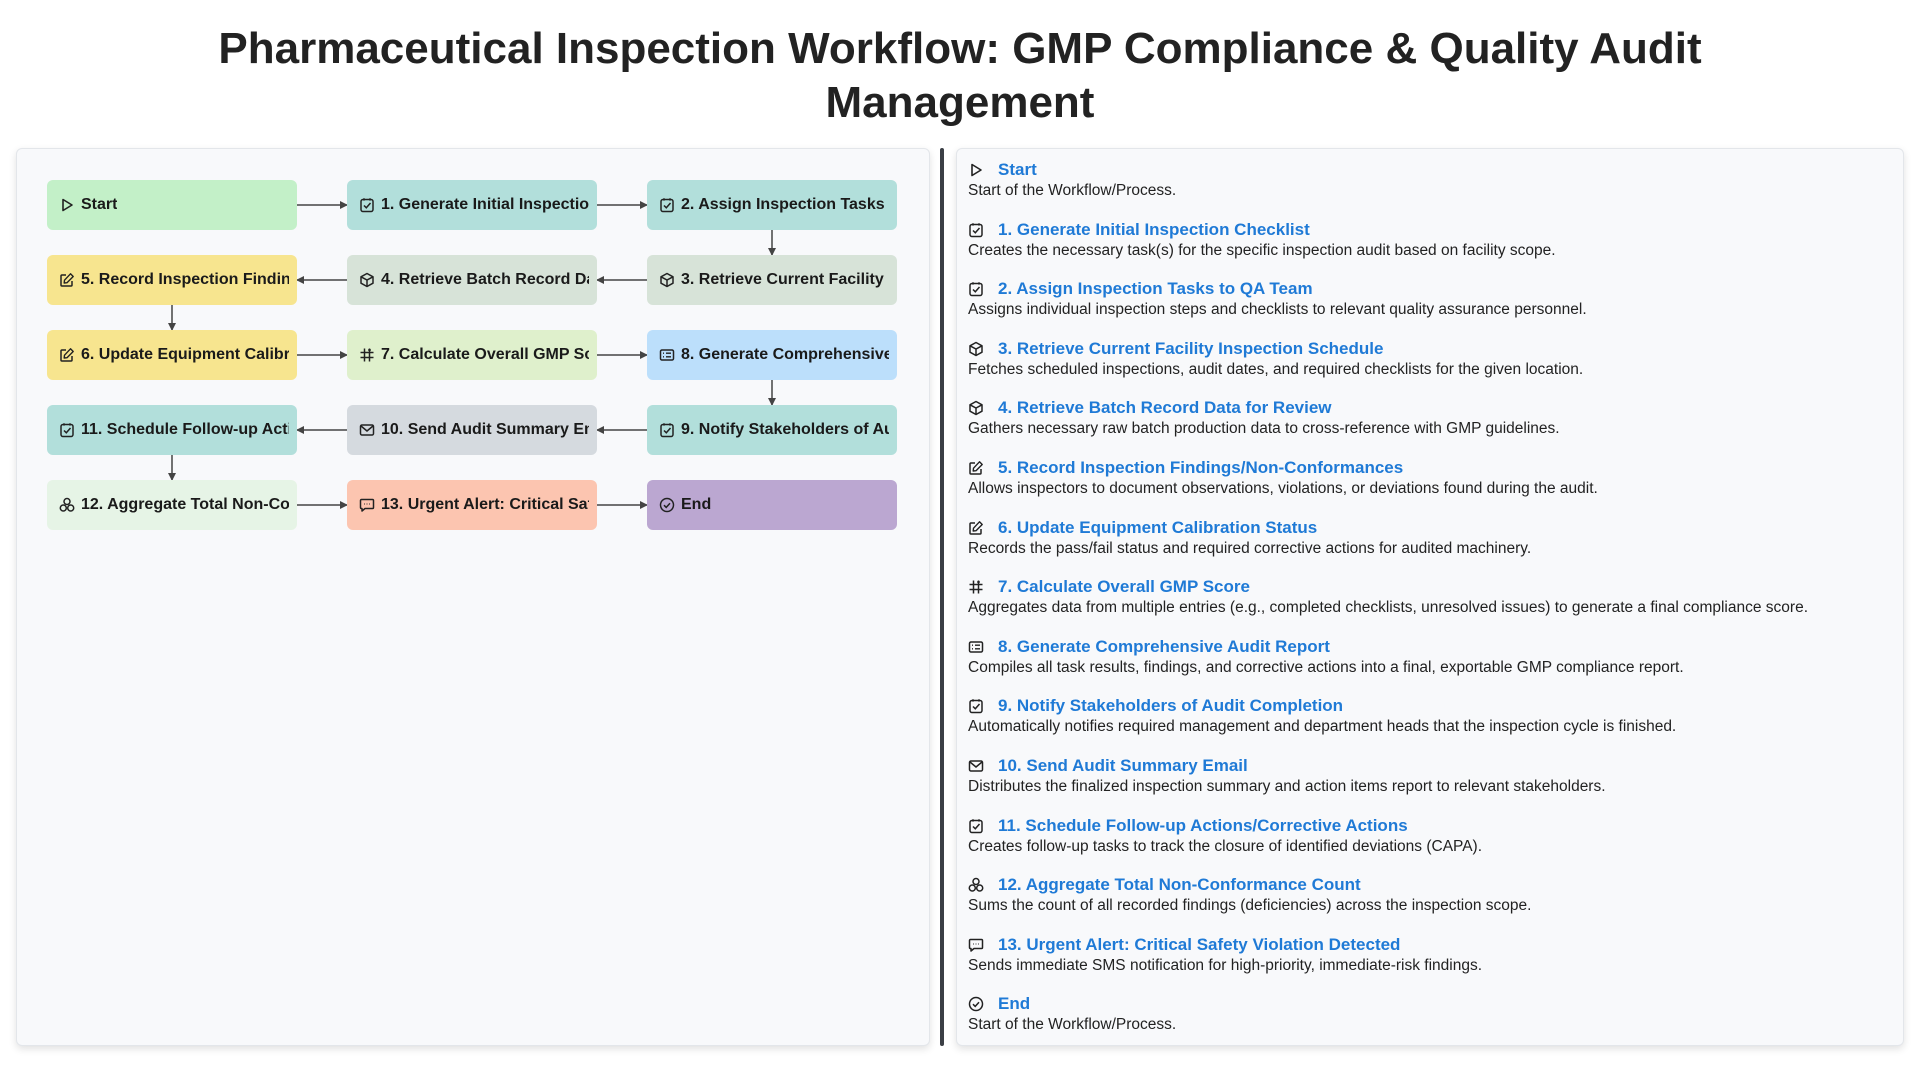 The height and width of the screenshot is (1080, 1920). I want to click on list-item-title: 6. Update Equipment Calibration Status, so click(1158, 527).